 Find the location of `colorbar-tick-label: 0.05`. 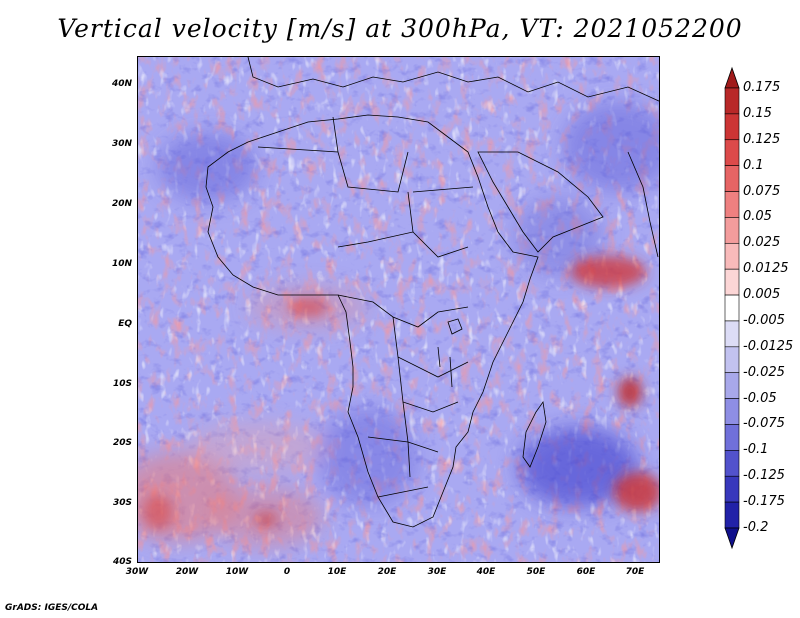

colorbar-tick-label: 0.05 is located at coordinates (757, 217).